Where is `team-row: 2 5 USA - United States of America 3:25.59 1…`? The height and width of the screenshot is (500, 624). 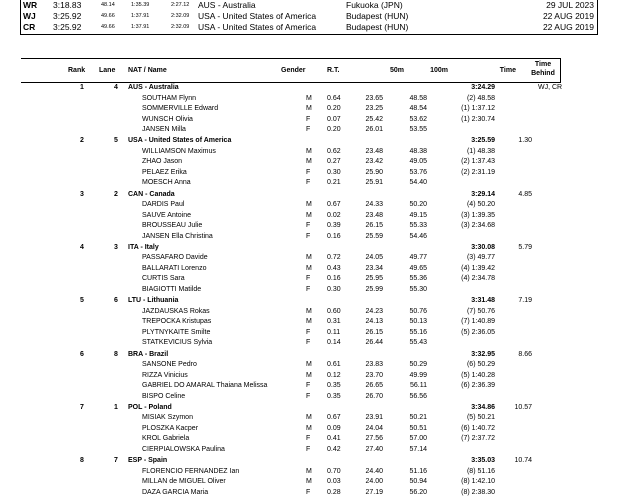
team-row: 2 5 USA - United States of America 3:25.59 1… is located at coordinates (312, 141).